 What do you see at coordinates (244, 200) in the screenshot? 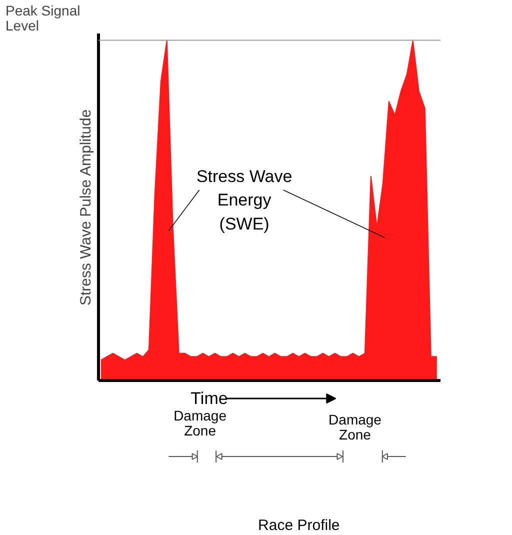
I see `annotation: Stress Wave Energy (SWE)` at bounding box center [244, 200].